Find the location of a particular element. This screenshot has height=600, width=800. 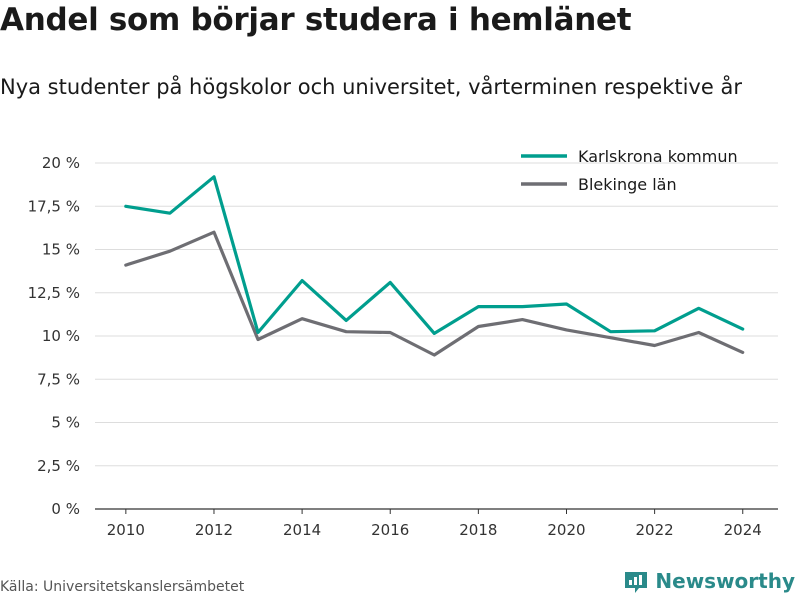

legend-label: Blekinge län is located at coordinates (627, 184).